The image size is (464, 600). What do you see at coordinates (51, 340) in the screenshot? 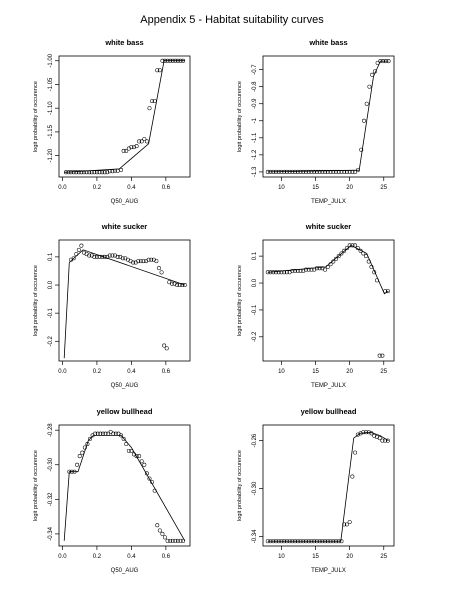
I see `y-tick-label: -0.2` at bounding box center [51, 340].